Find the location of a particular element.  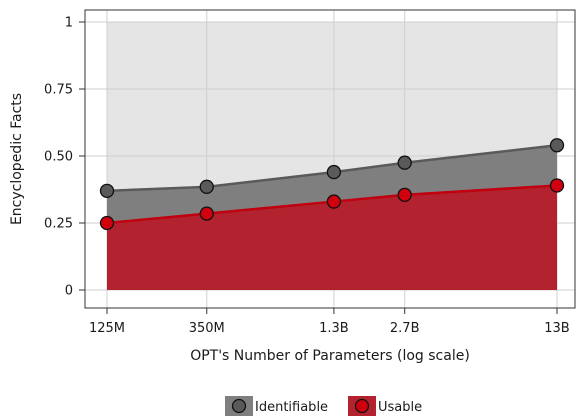

y-tick-label: 0.25 is located at coordinates (58, 224).